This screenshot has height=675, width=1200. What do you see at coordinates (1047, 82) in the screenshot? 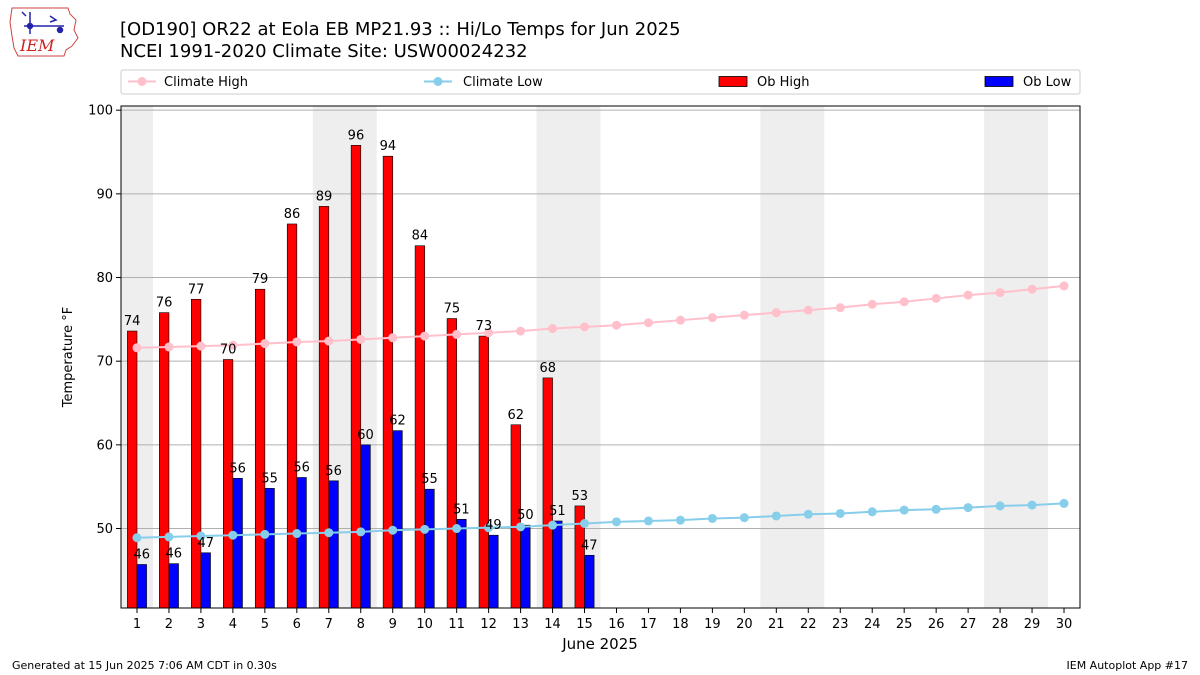
I see `ob-low-legend-label: Ob Low` at bounding box center [1047, 82].